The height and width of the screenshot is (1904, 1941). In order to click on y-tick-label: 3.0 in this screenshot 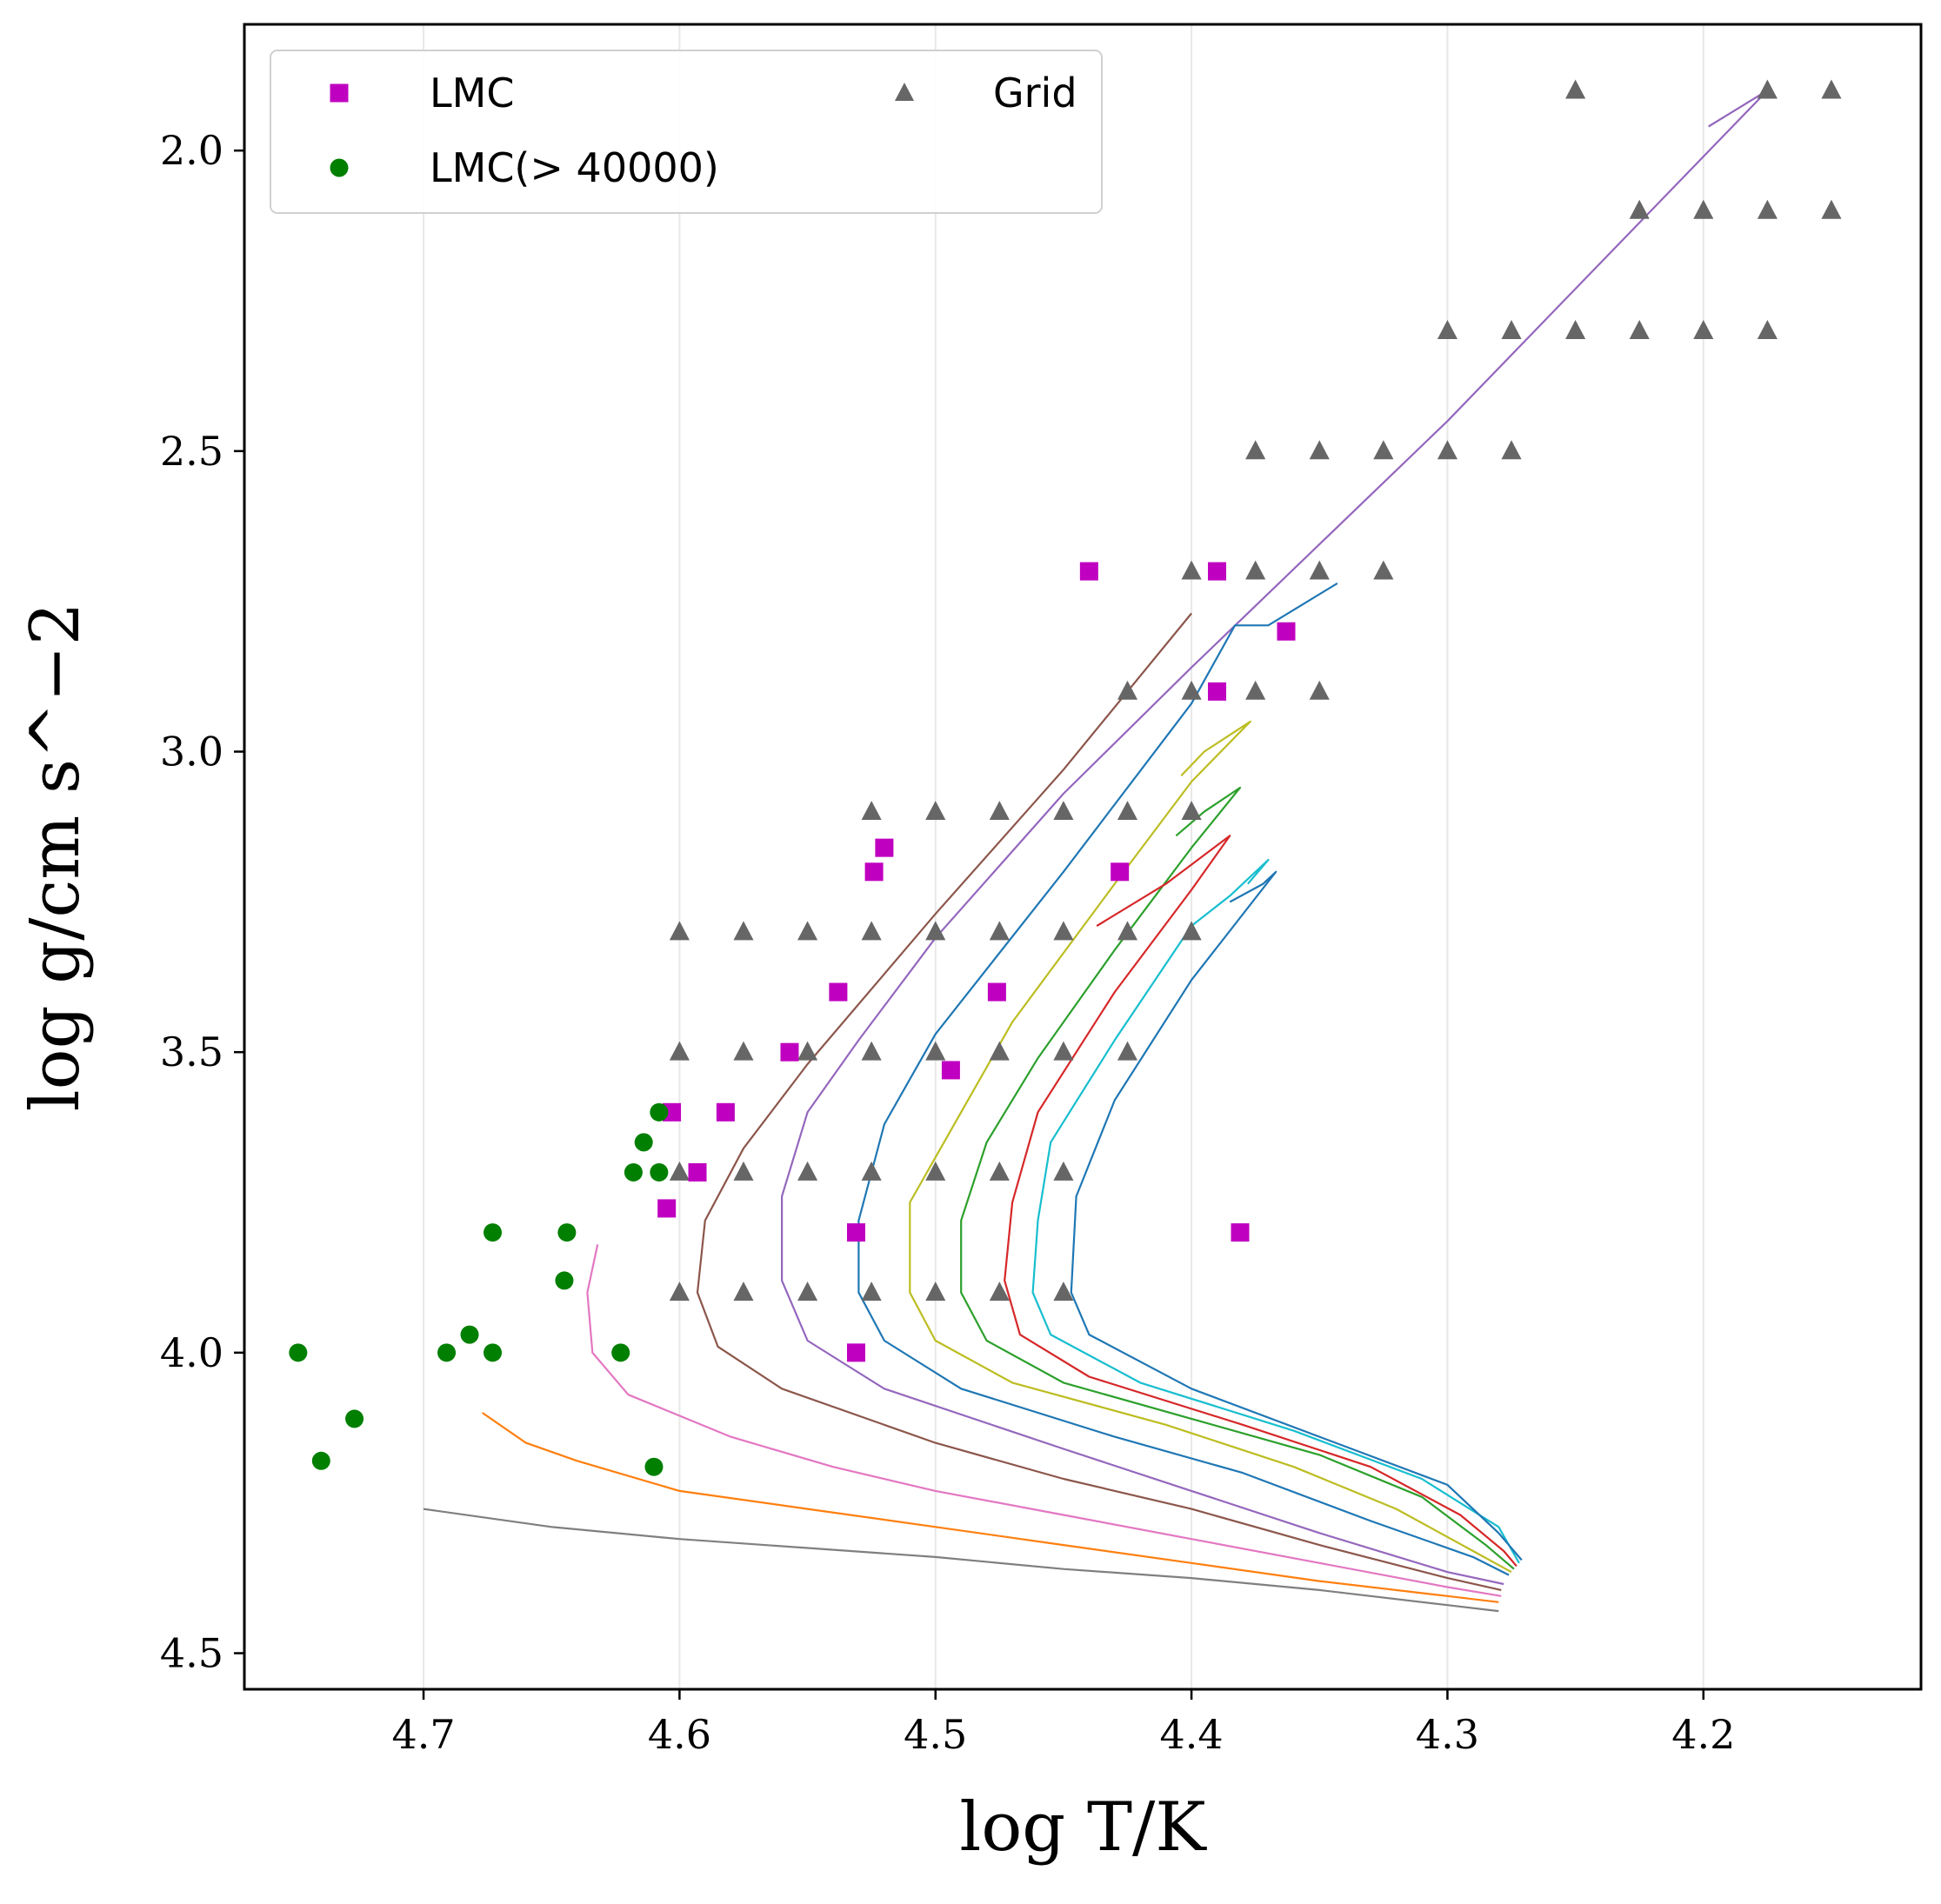, I will do `click(192, 752)`.